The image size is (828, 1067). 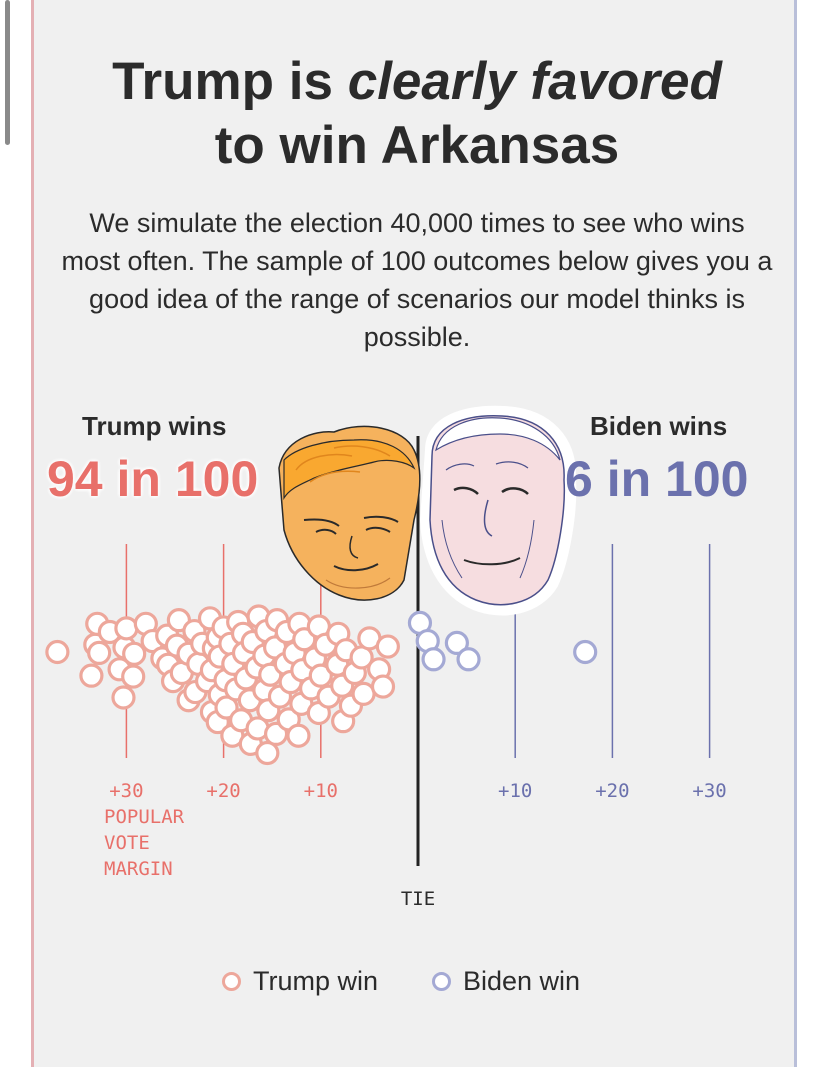 What do you see at coordinates (441, 981) in the screenshot?
I see `biden-dot-icon` at bounding box center [441, 981].